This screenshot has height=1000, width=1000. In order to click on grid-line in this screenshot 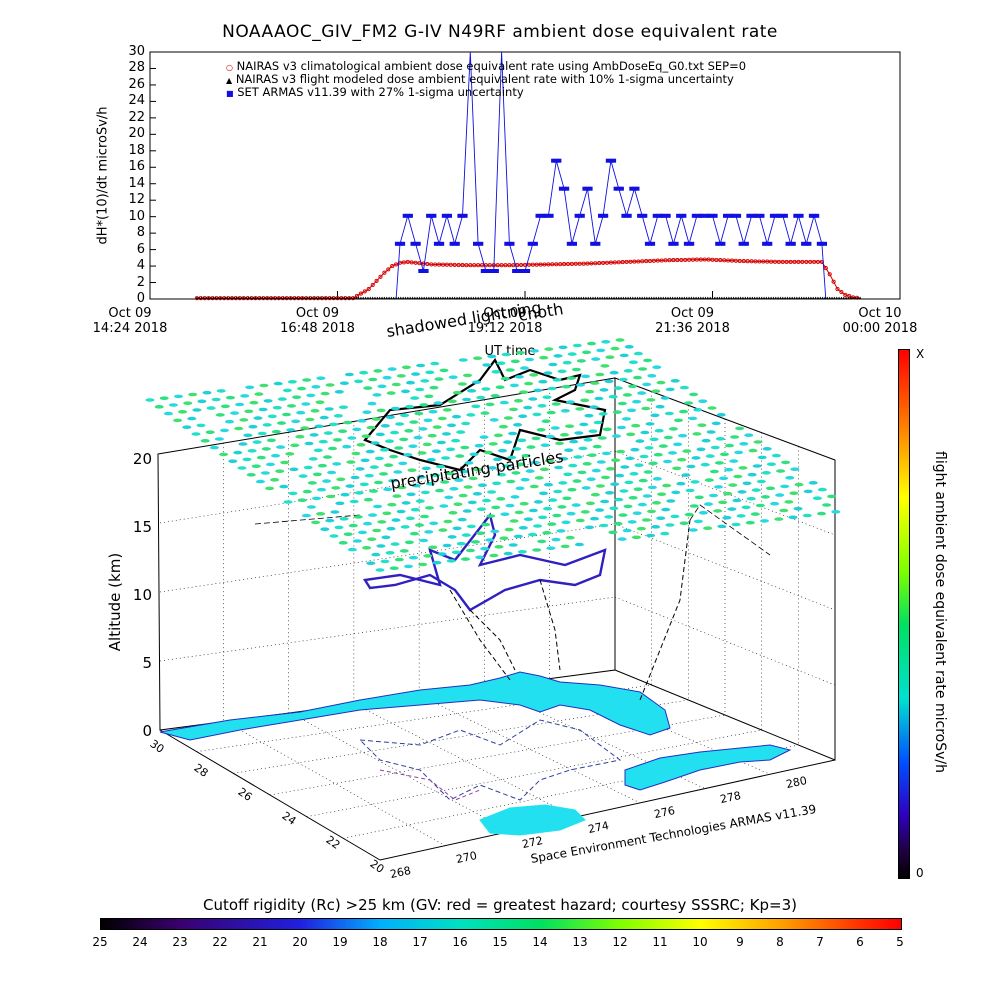, I will do `click(400, 772)`.